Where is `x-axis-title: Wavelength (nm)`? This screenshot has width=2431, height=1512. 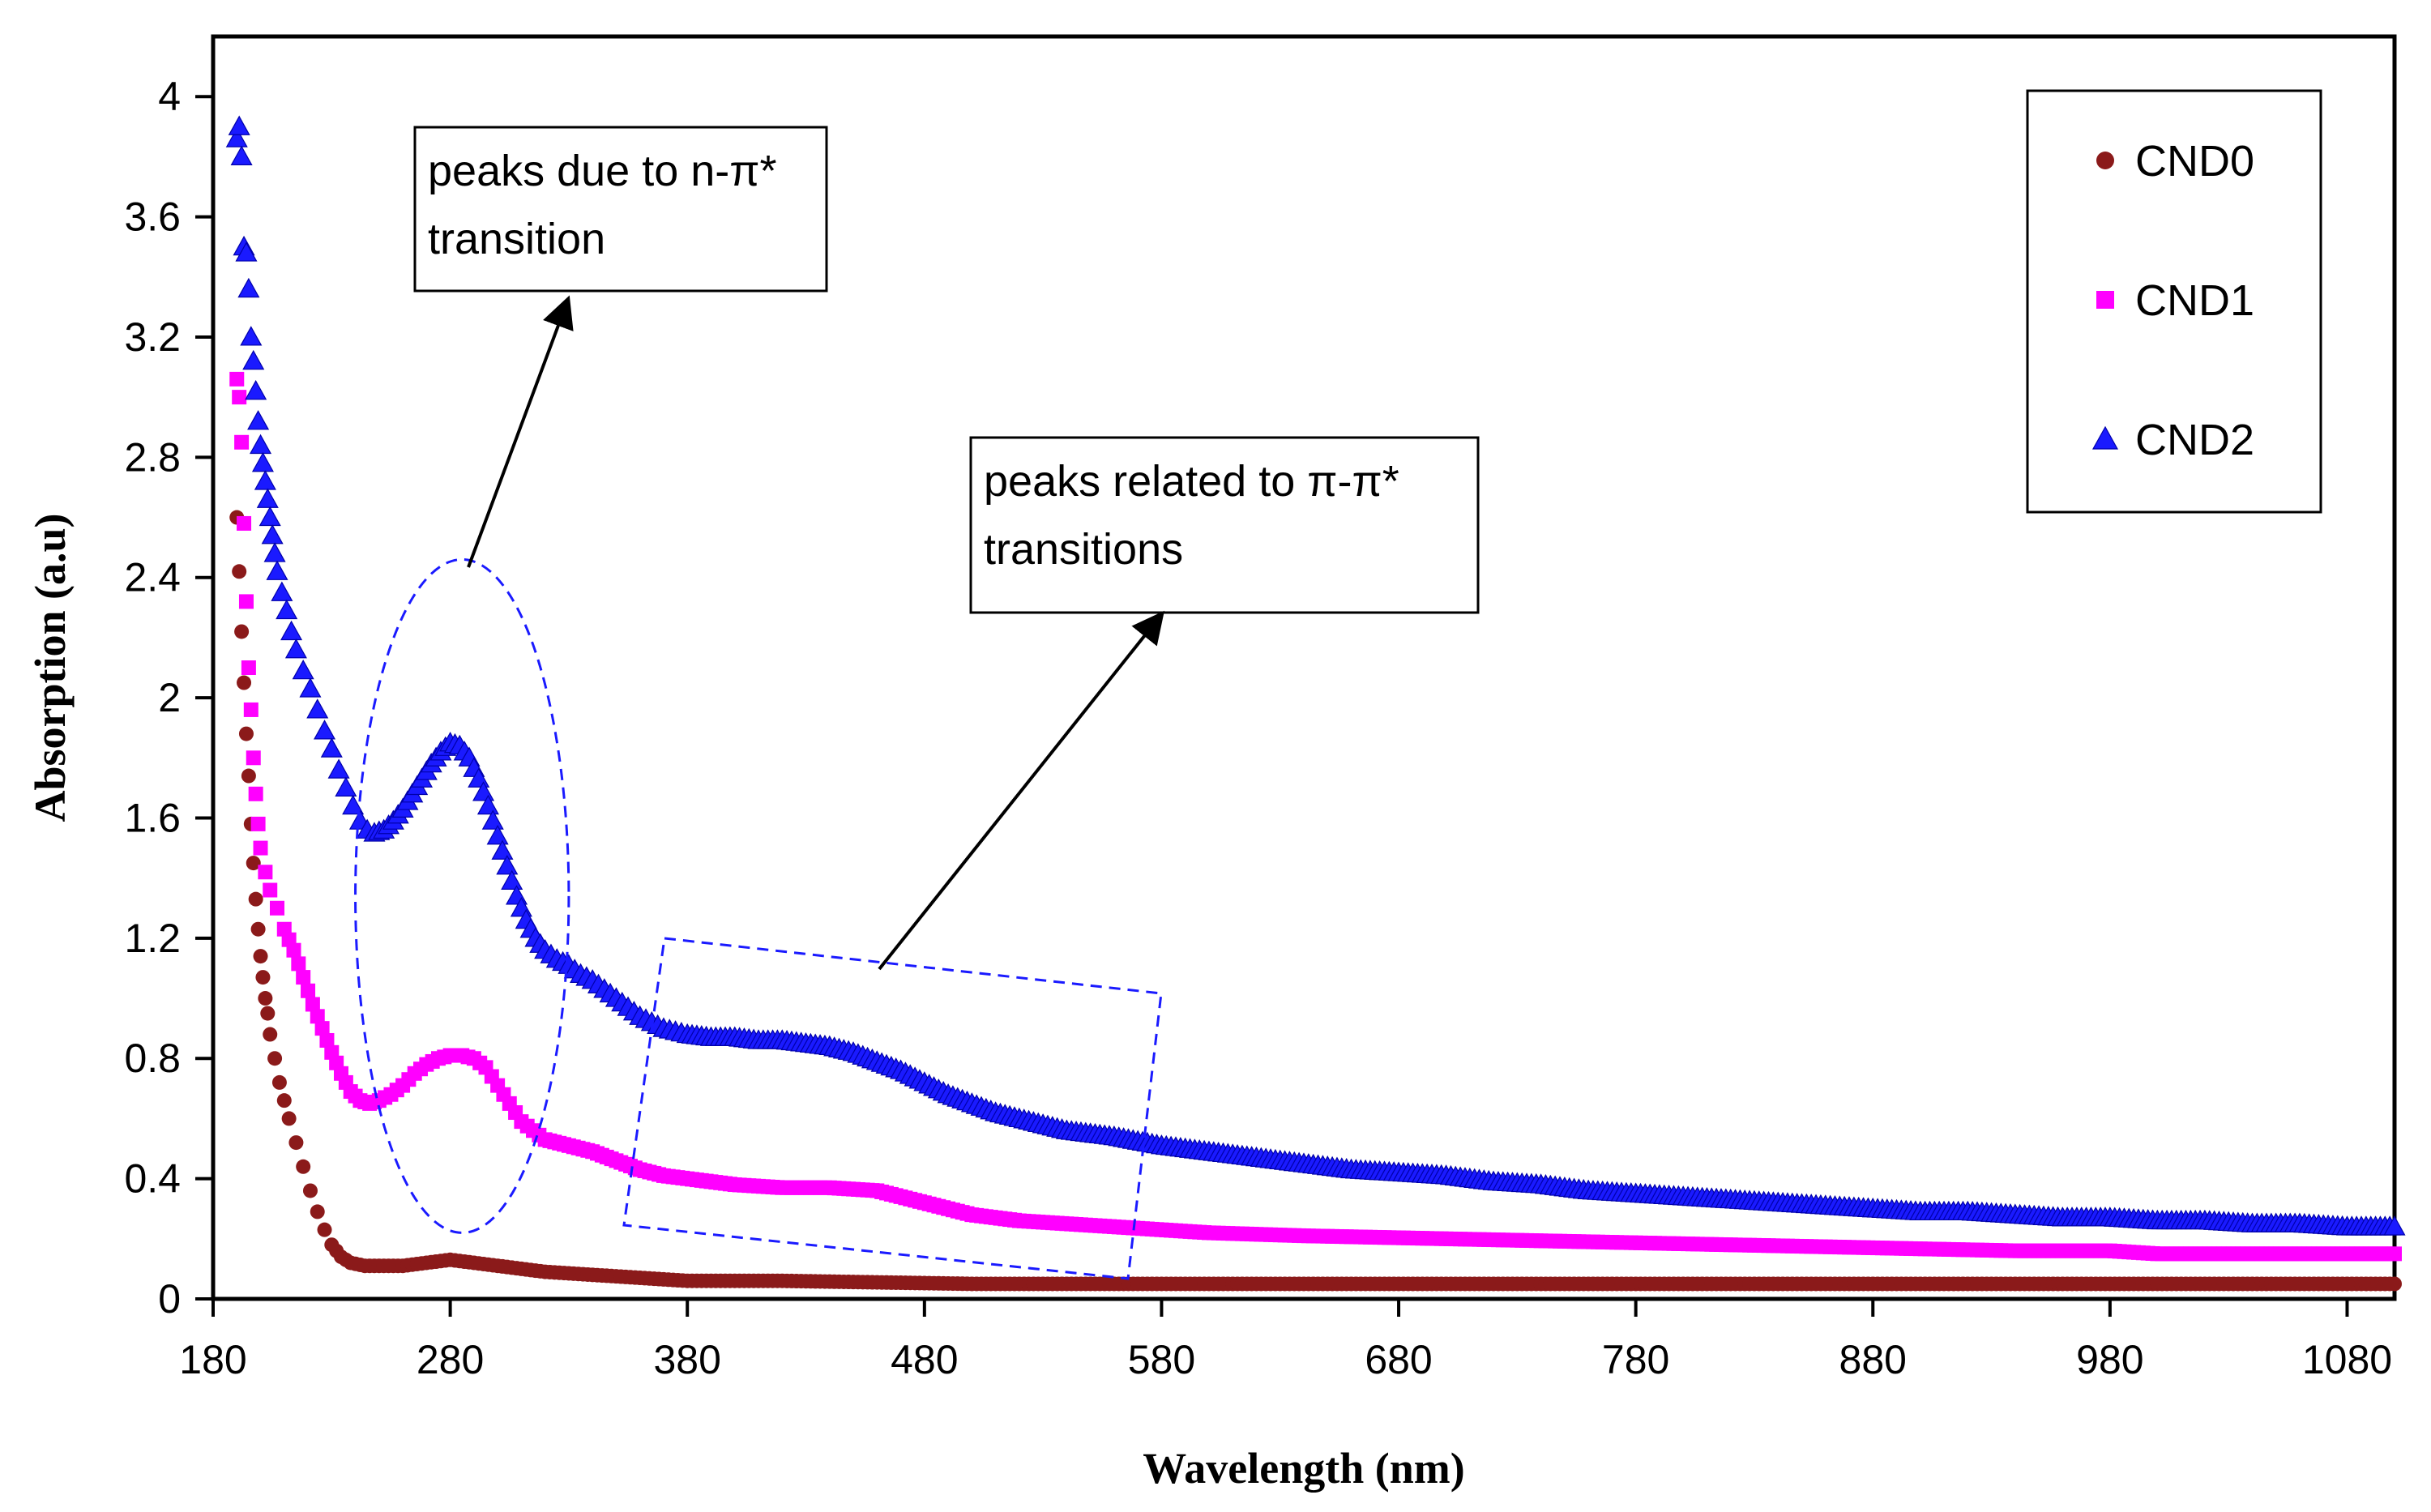
x-axis-title: Wavelength (nm) is located at coordinates (1304, 1469).